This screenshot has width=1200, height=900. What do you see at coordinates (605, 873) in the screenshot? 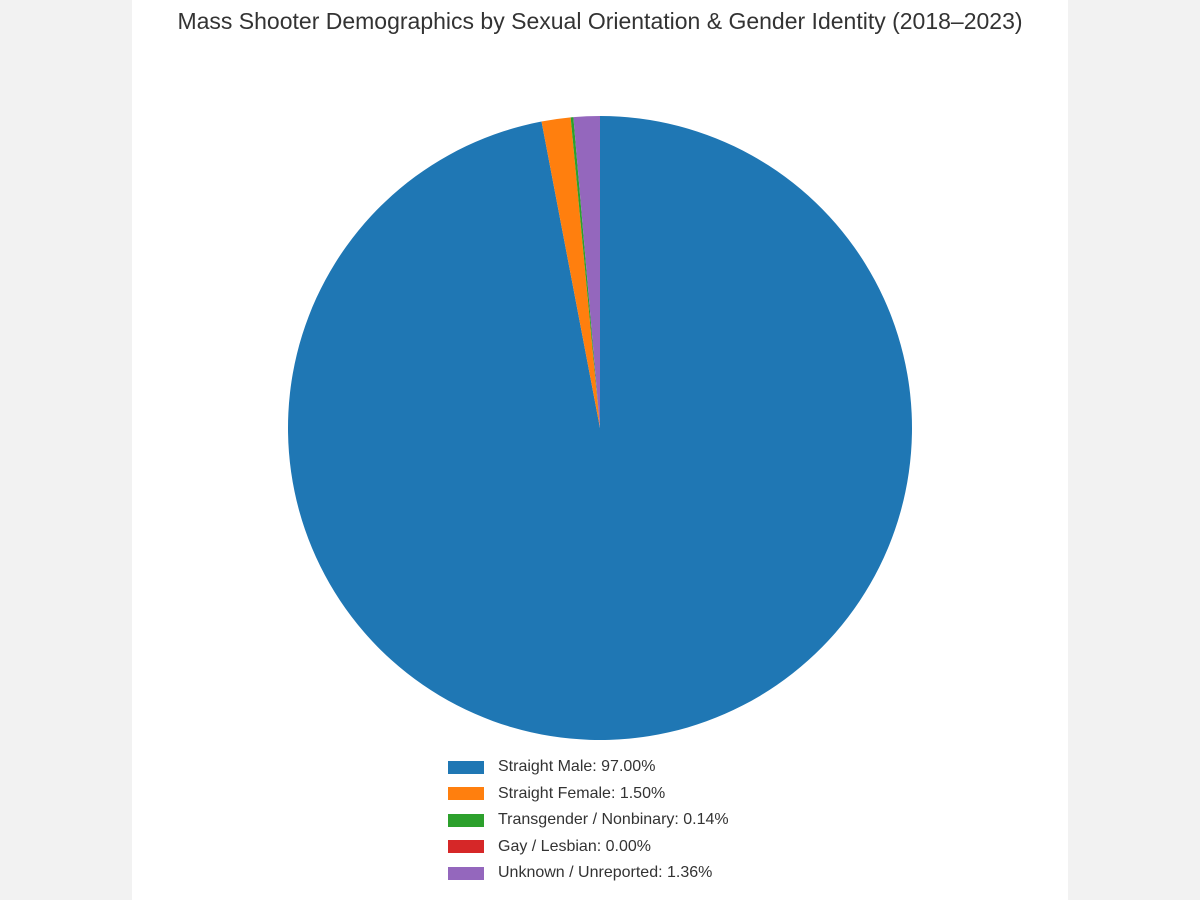
I see `legend-label: Unknown / Unreported: 1.36%` at bounding box center [605, 873].